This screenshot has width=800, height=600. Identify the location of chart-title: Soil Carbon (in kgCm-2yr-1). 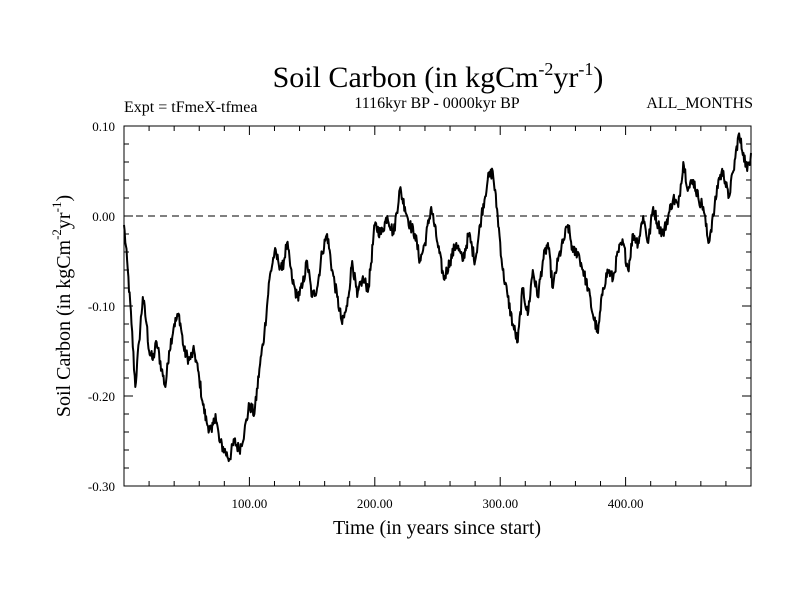
(438, 76).